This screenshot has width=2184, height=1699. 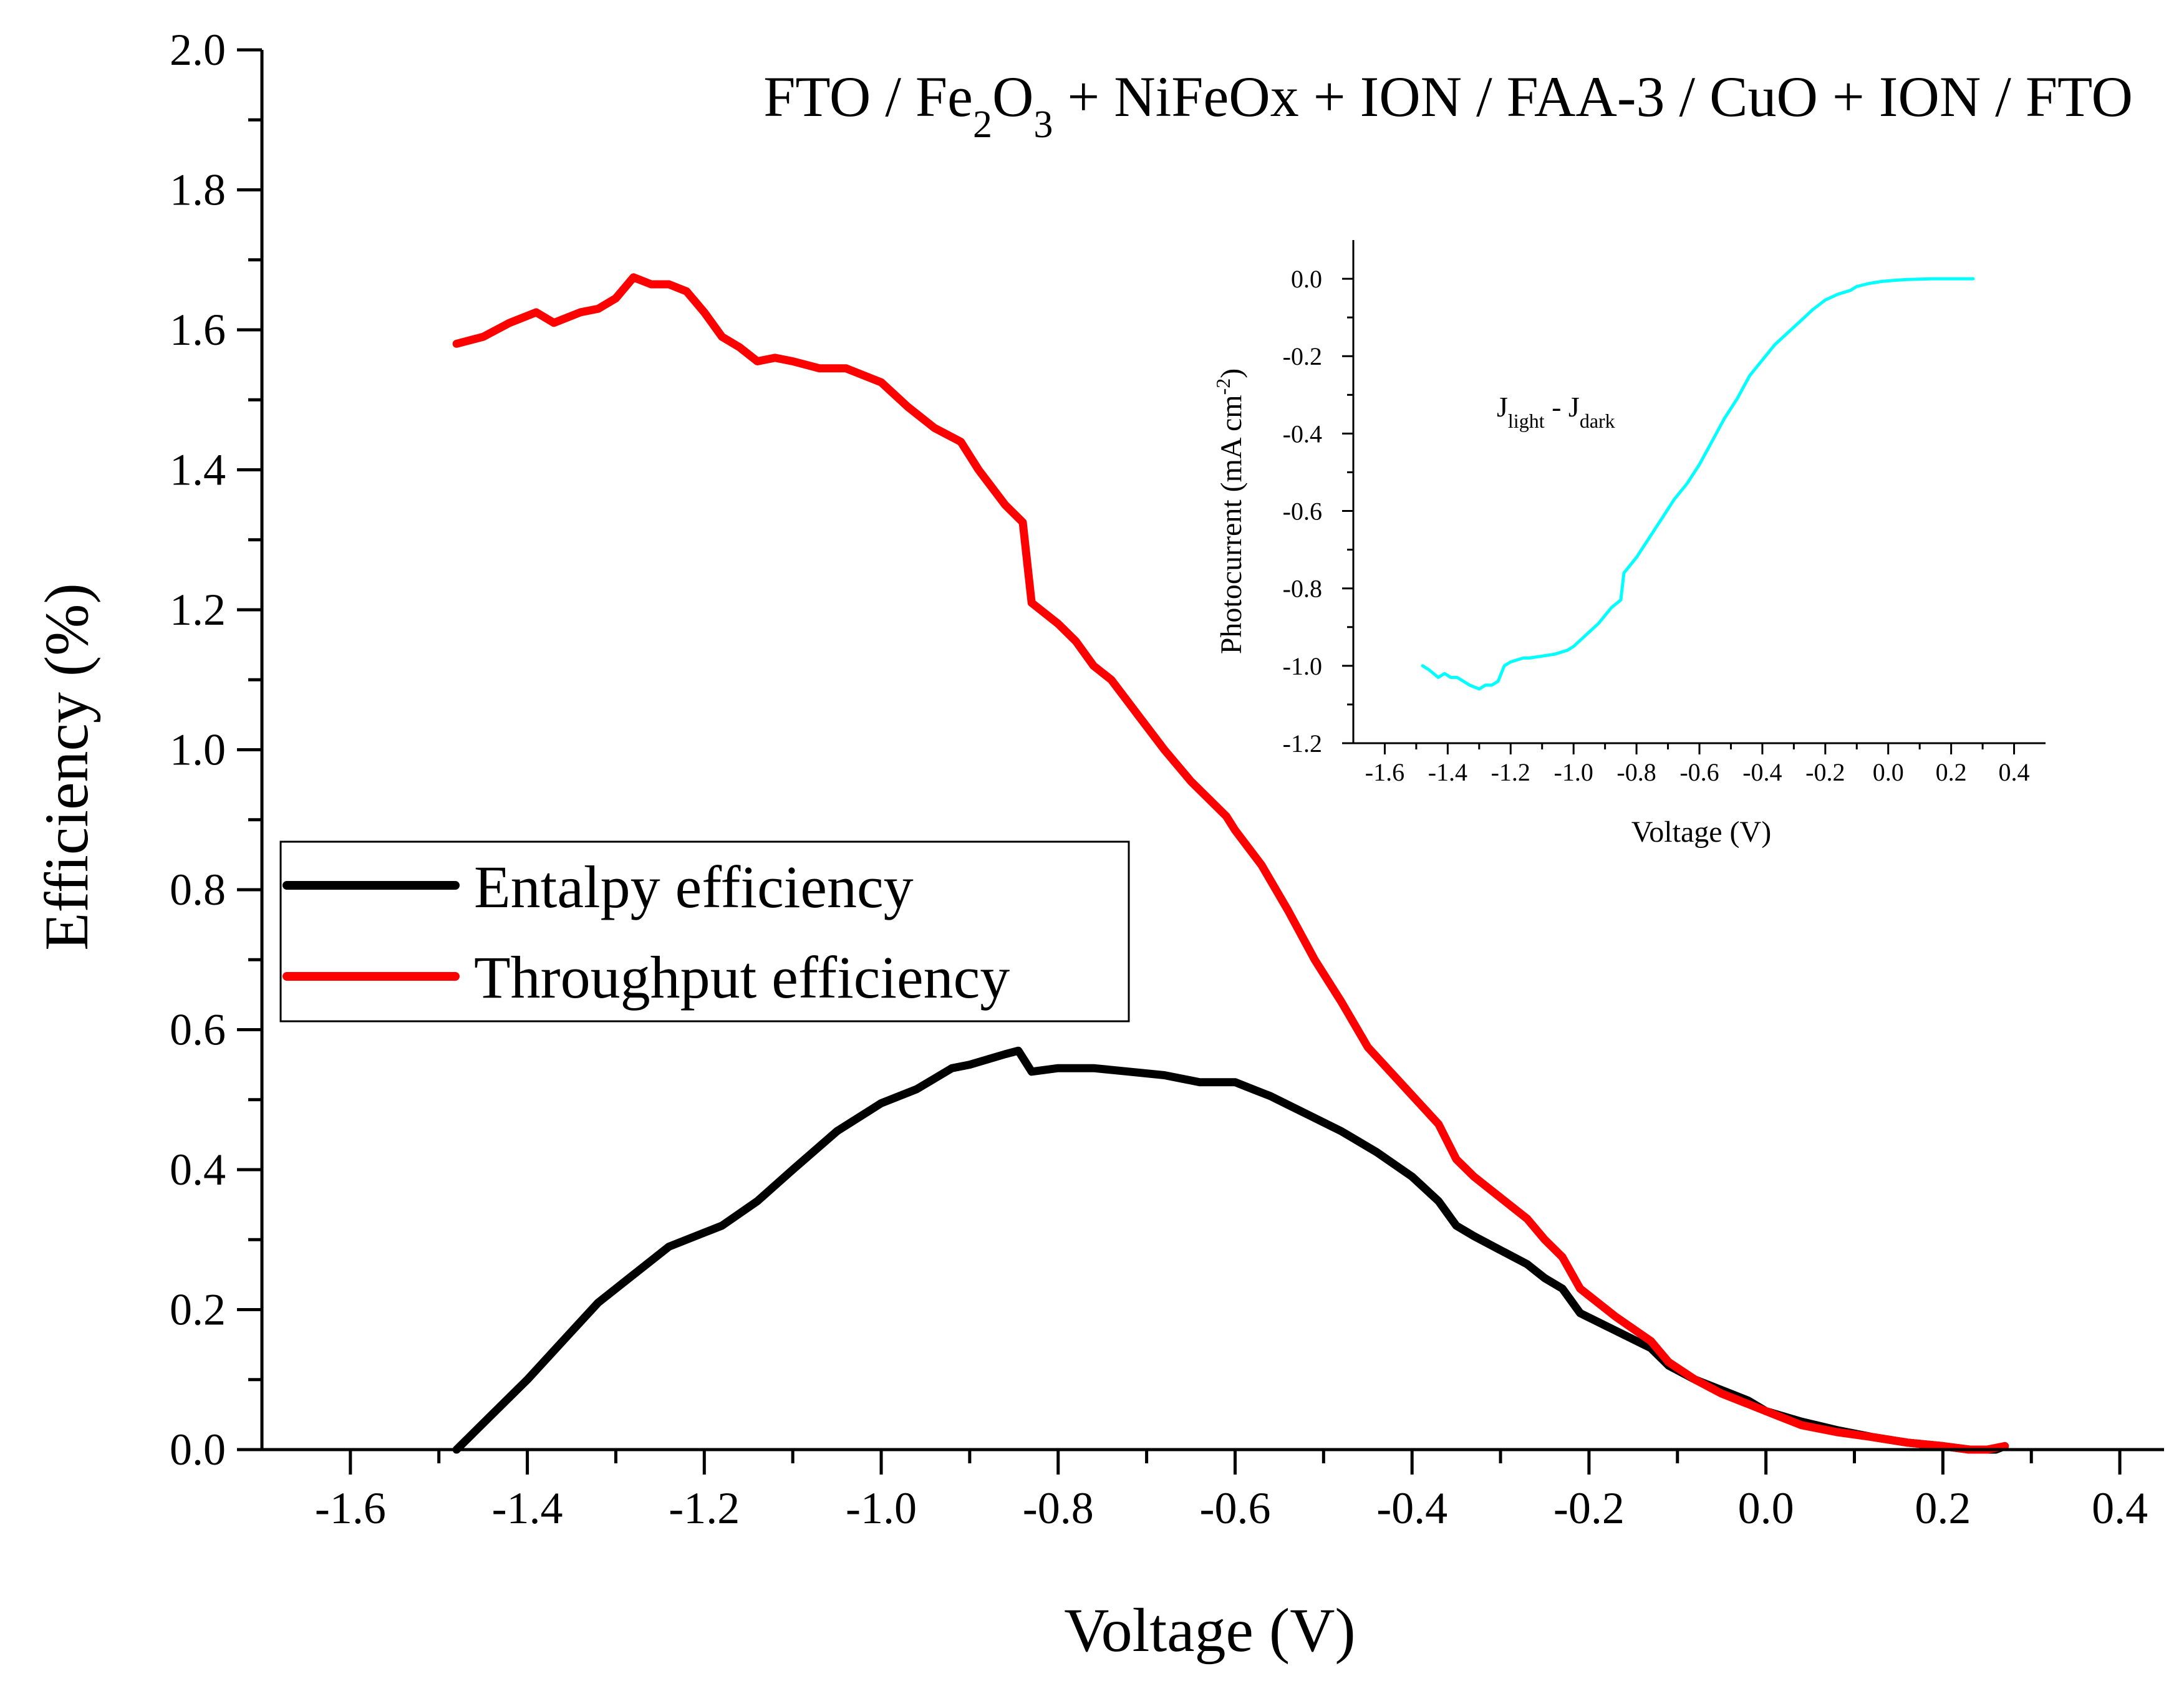 What do you see at coordinates (881, 1508) in the screenshot?
I see `main-x-tick-label: -1.0` at bounding box center [881, 1508].